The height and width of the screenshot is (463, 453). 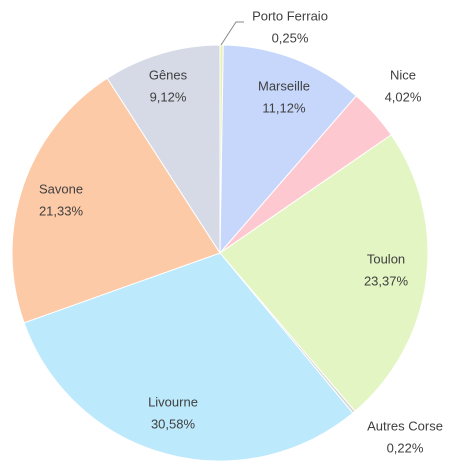 I want to click on slice-label: Porto Ferraio, so click(x=290, y=15).